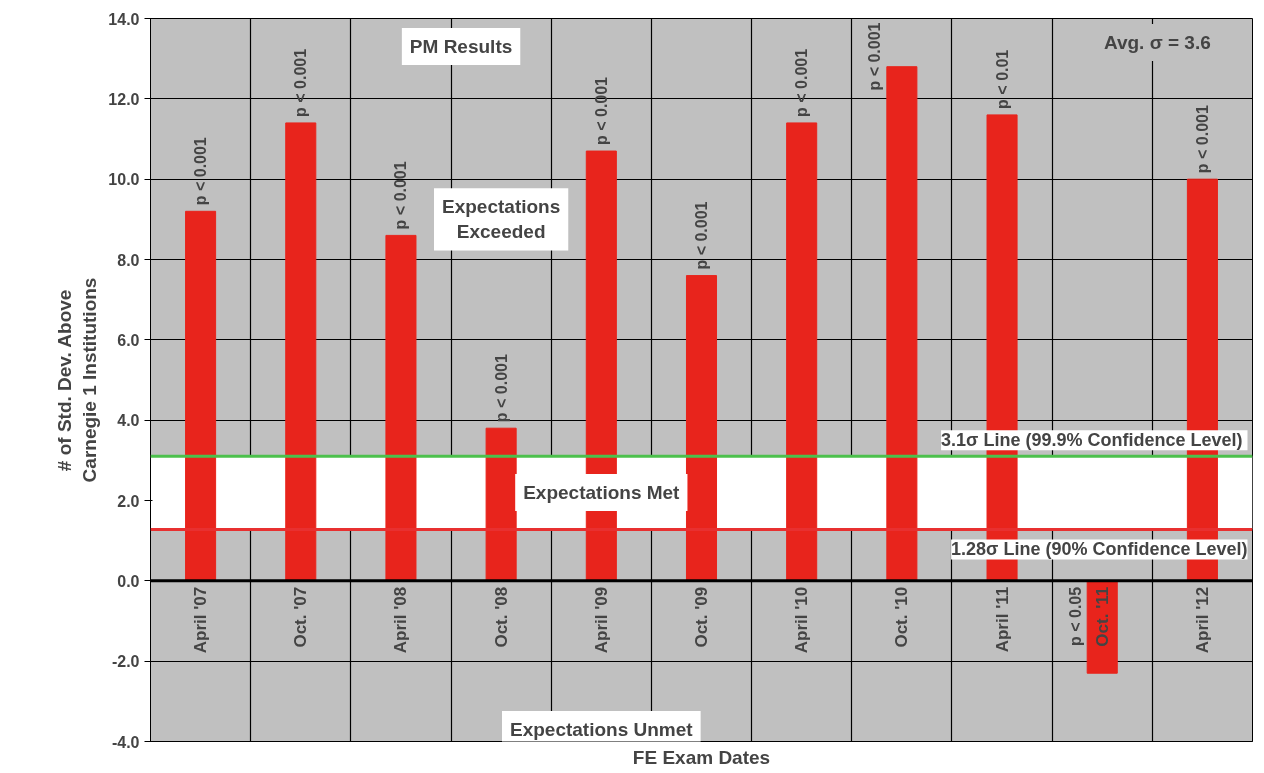 The height and width of the screenshot is (773, 1264). Describe the element at coordinates (1157, 43) in the screenshot. I see `annotation: Avg. σ = 3.6` at that location.